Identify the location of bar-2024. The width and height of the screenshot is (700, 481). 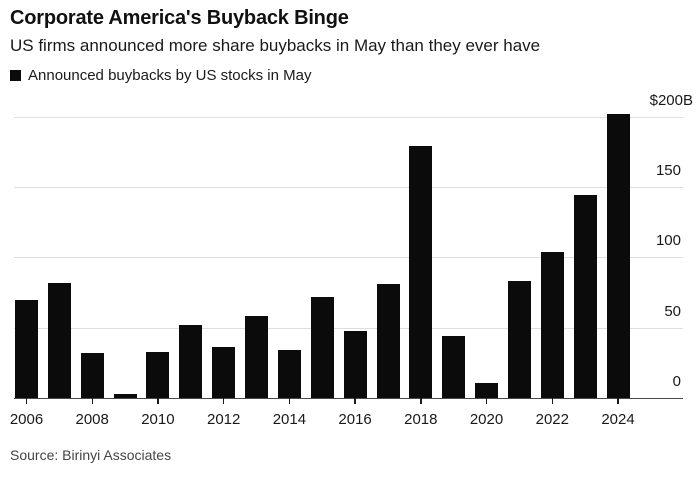
(618, 255).